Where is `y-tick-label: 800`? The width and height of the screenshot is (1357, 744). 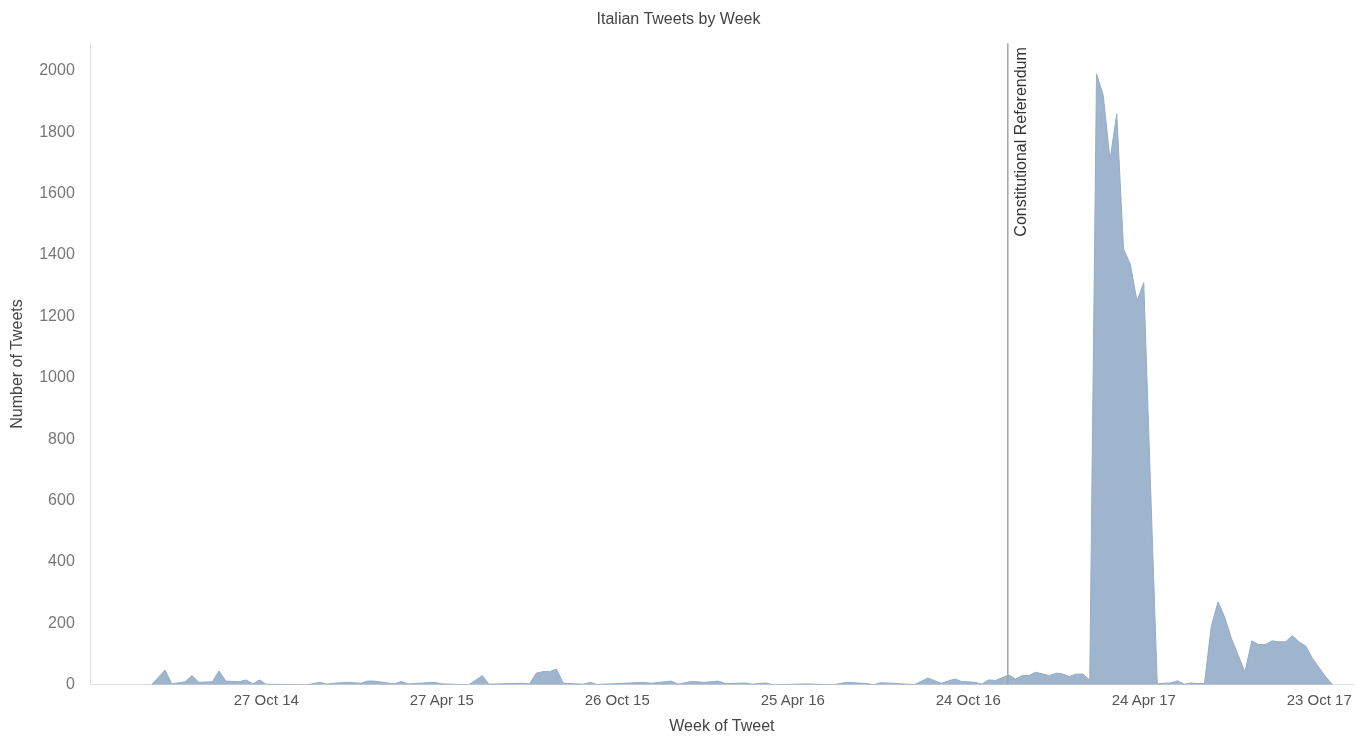
y-tick-label: 800 is located at coordinates (61, 438).